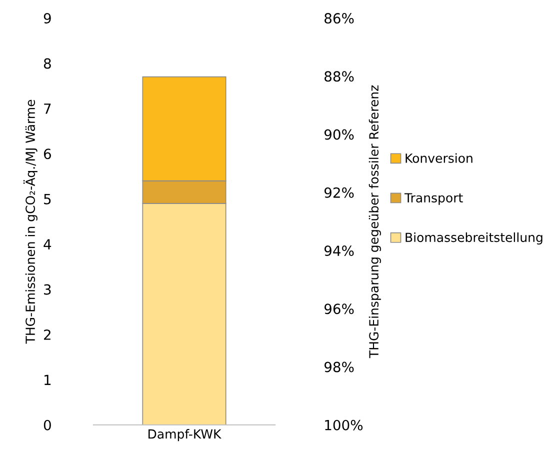 The height and width of the screenshot is (452, 550). Describe the element at coordinates (433, 199) in the screenshot. I see `legend-label: Transport` at that location.